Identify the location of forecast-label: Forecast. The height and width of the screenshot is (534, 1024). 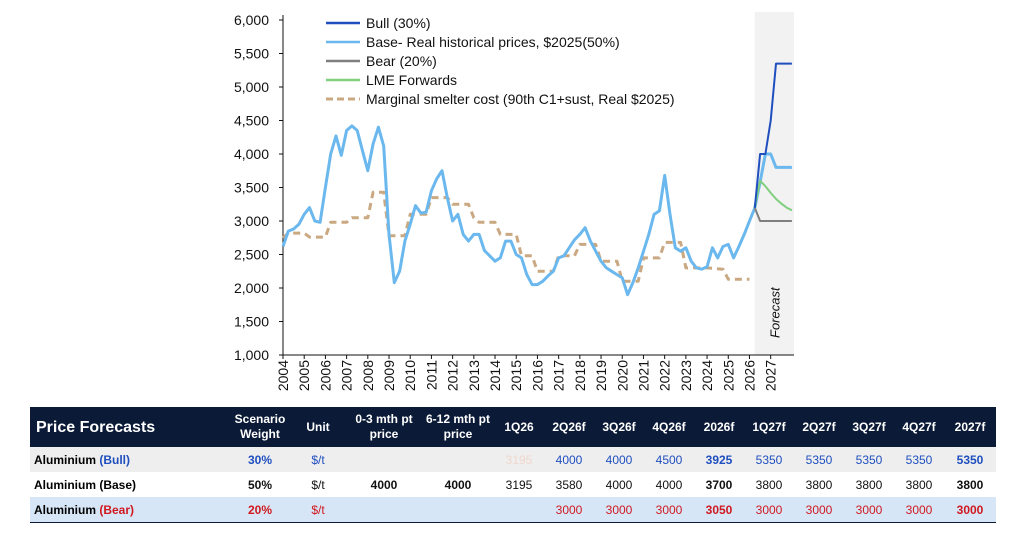
(774, 312).